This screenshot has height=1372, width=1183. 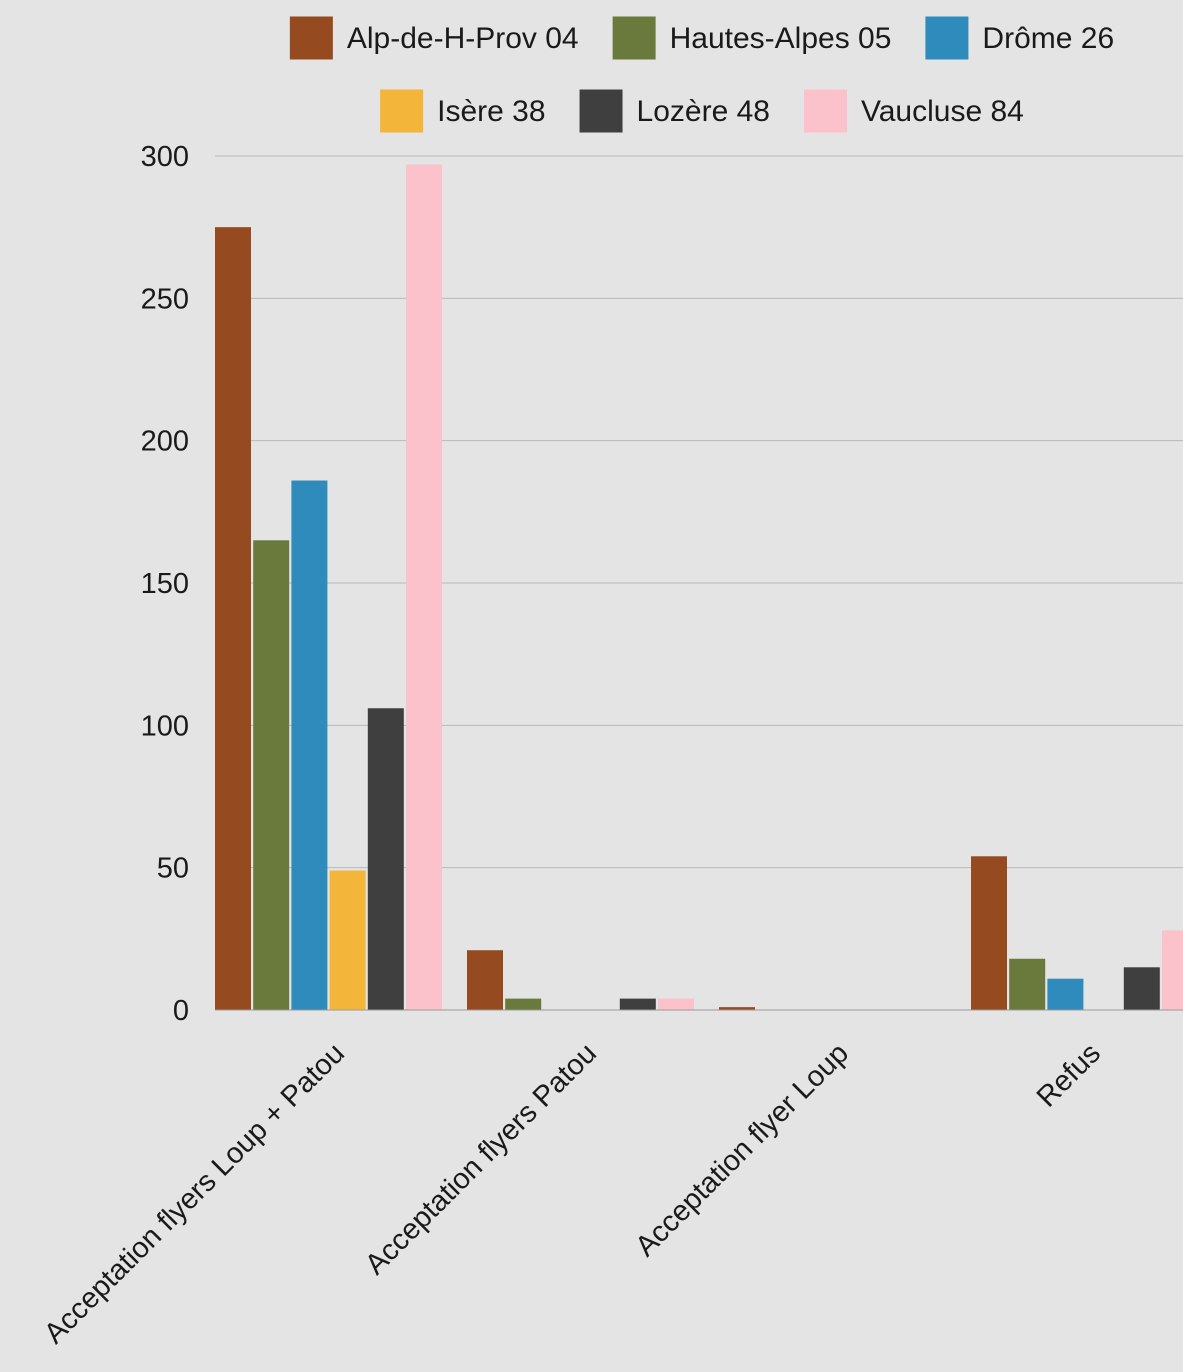 What do you see at coordinates (742, 1150) in the screenshot?
I see `x-tick-label: Acceptation flyer Loup` at bounding box center [742, 1150].